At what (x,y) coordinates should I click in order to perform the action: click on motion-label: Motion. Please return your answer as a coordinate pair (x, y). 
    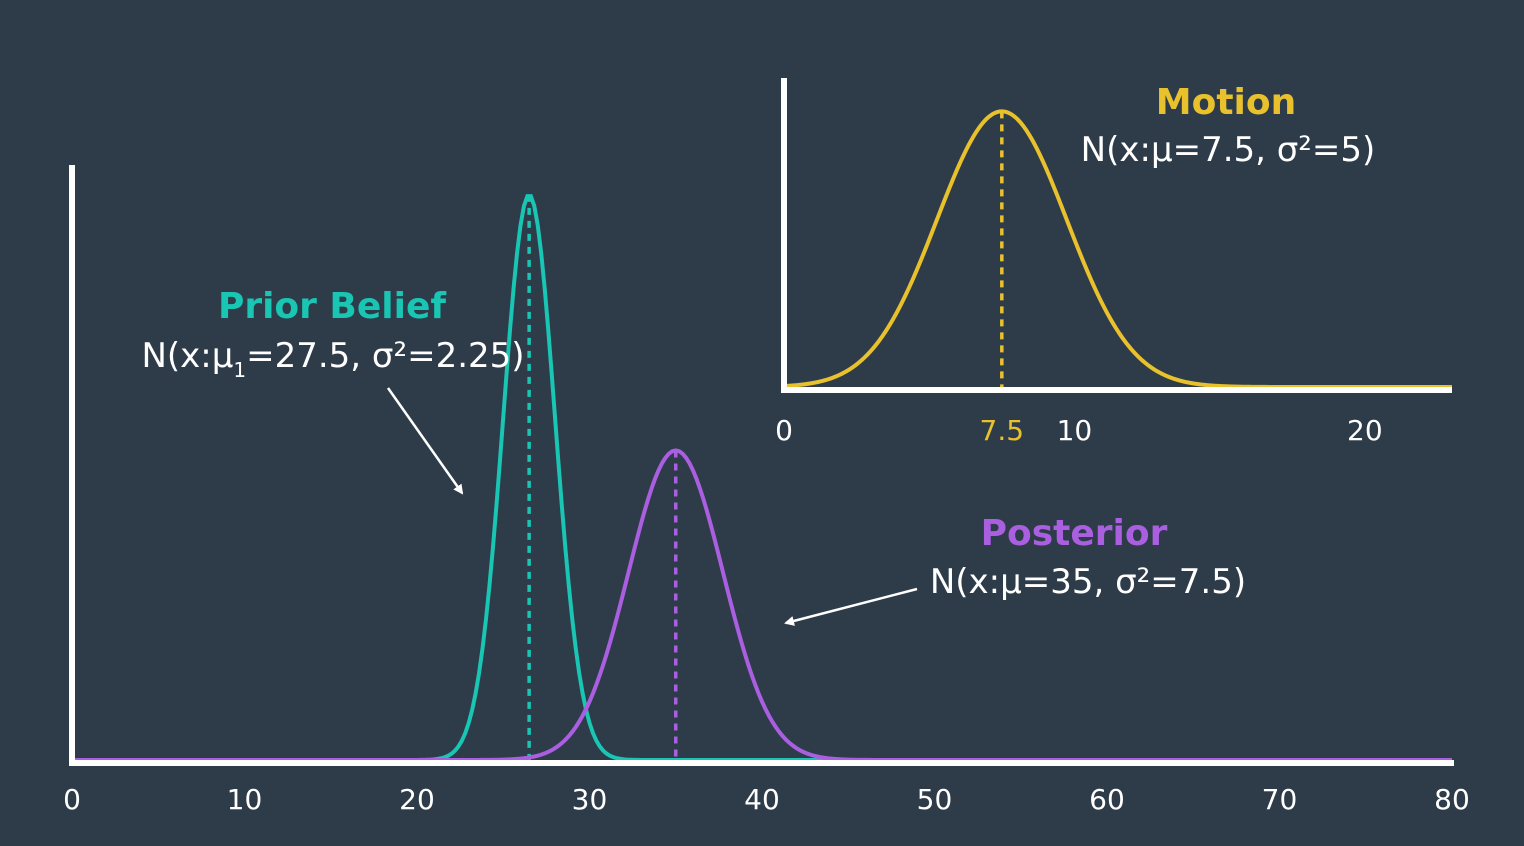
    Looking at the image, I should click on (1226, 102).